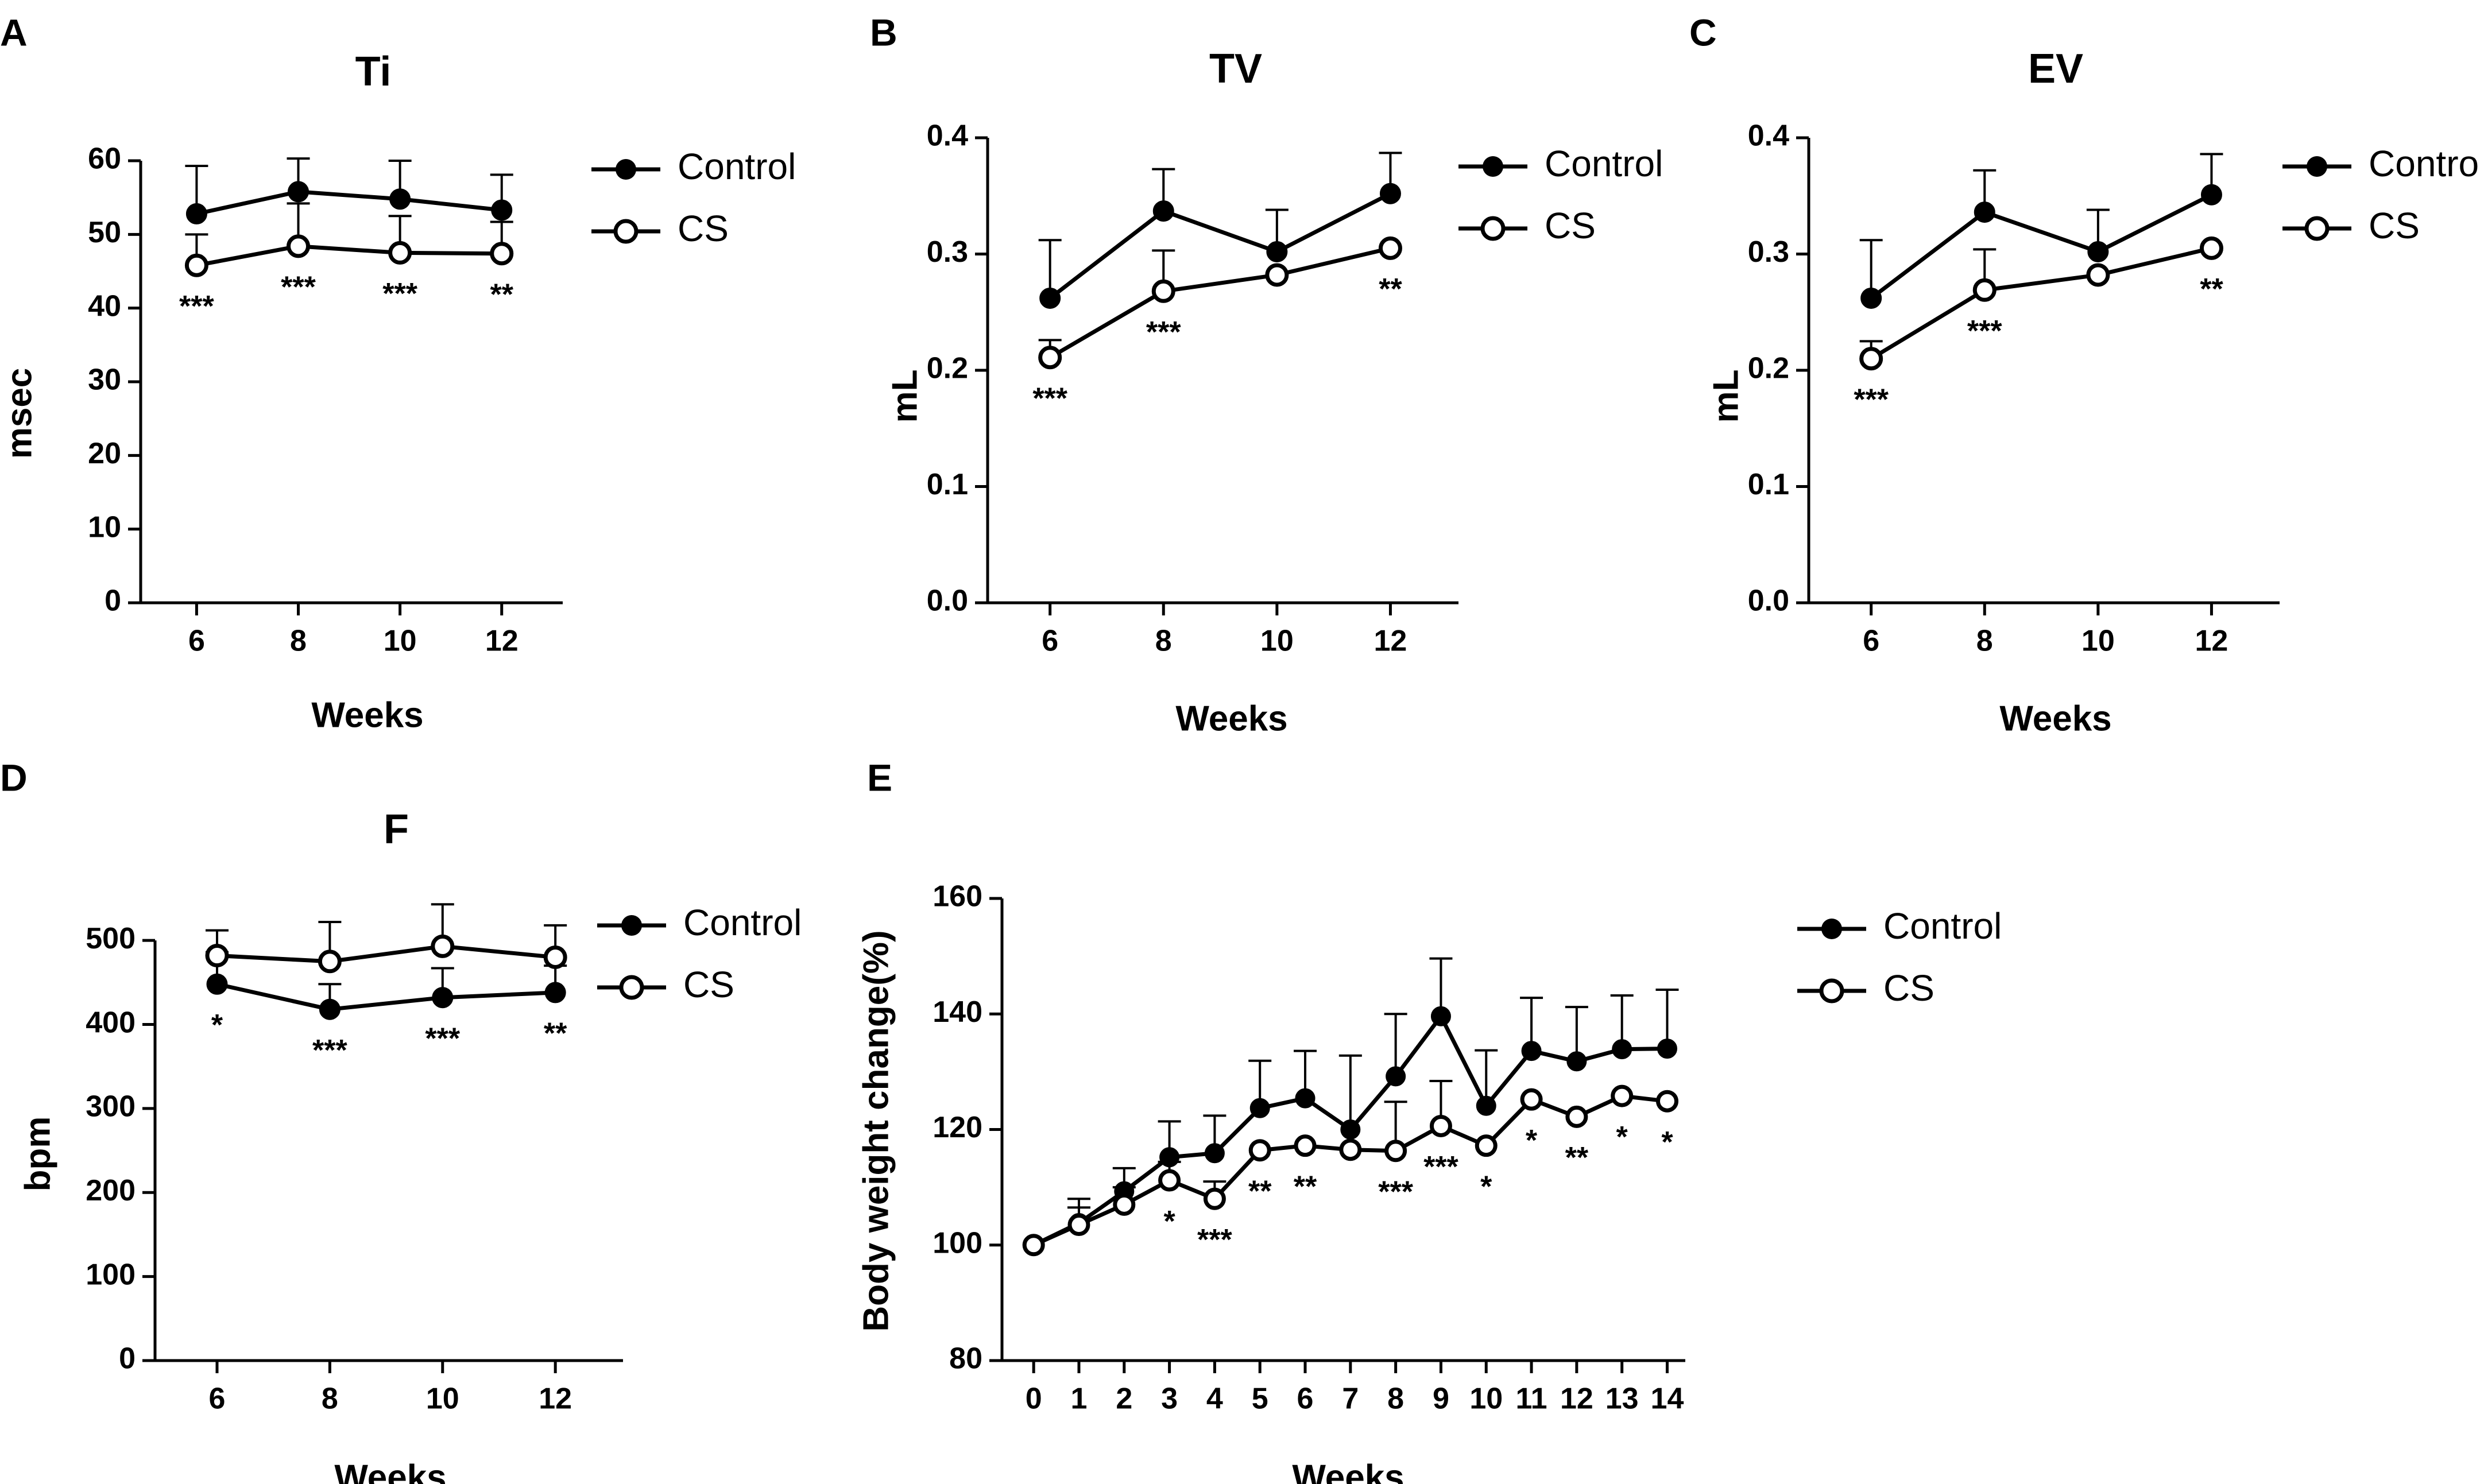 Image resolution: width=2480 pixels, height=1484 pixels. Describe the element at coordinates (947, 252) in the screenshot. I see `y-tick-label: 0.3` at that location.